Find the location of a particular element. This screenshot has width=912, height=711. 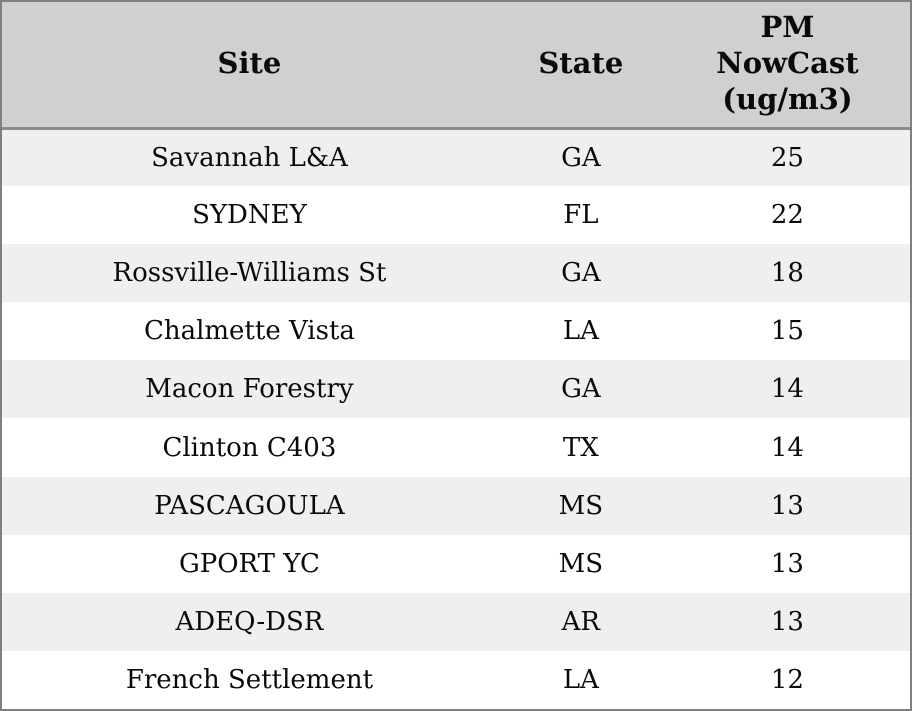

cell-site: Chalmette Vista is located at coordinates (249, 331).